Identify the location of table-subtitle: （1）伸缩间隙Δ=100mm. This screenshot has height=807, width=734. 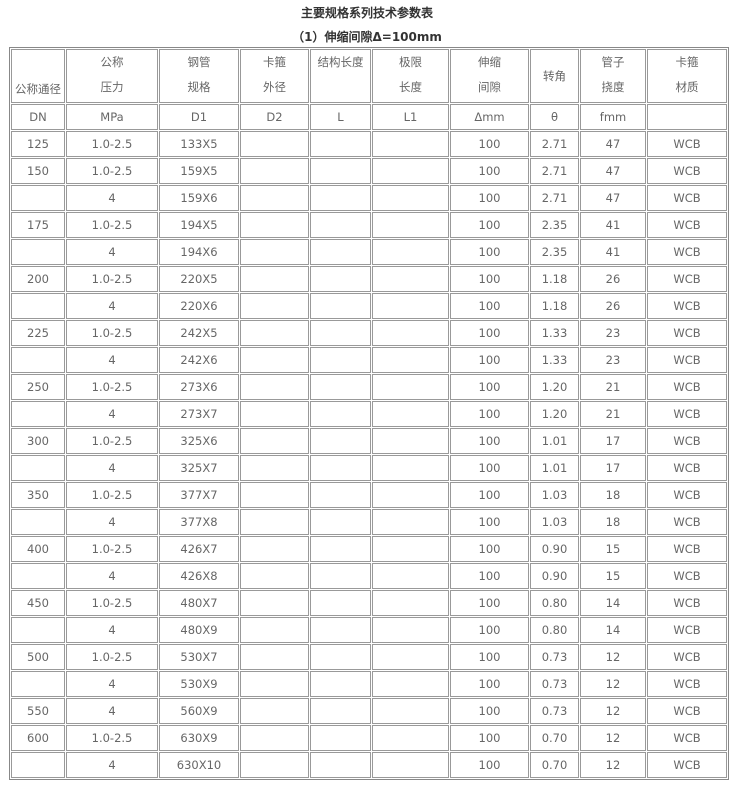
(367, 37).